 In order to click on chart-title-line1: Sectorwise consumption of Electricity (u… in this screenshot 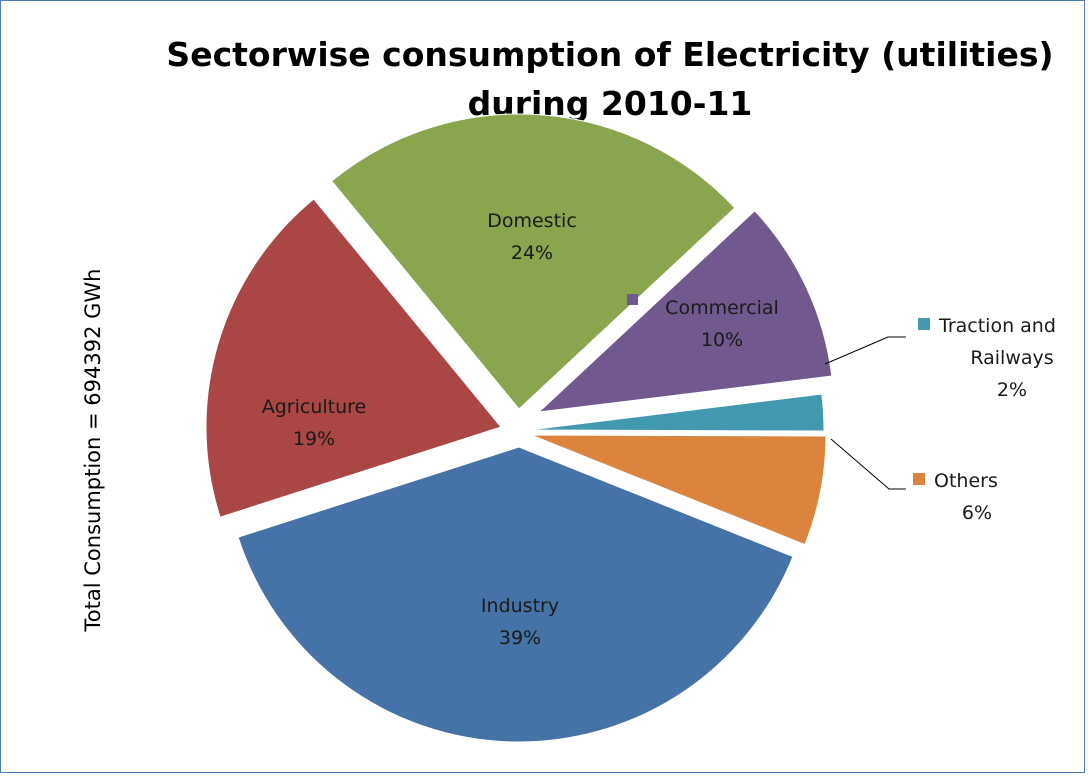, I will do `click(609, 54)`.